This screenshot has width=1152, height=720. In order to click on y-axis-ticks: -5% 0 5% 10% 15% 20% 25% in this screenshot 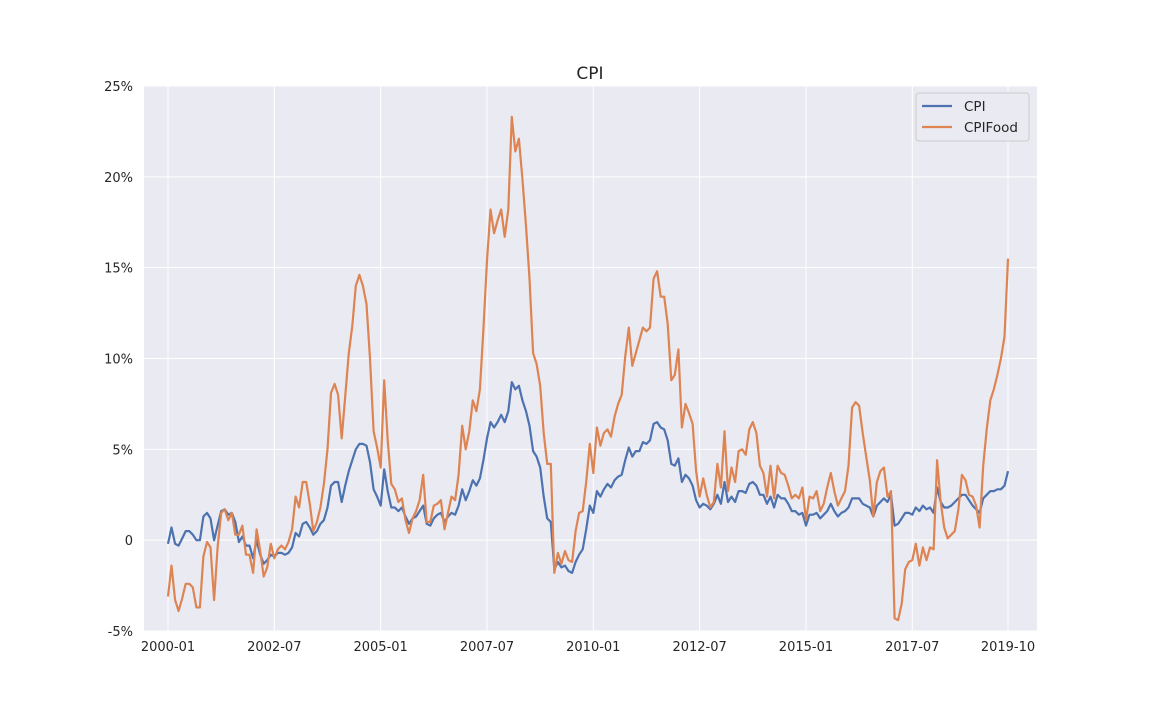, I will do `click(118, 360)`.